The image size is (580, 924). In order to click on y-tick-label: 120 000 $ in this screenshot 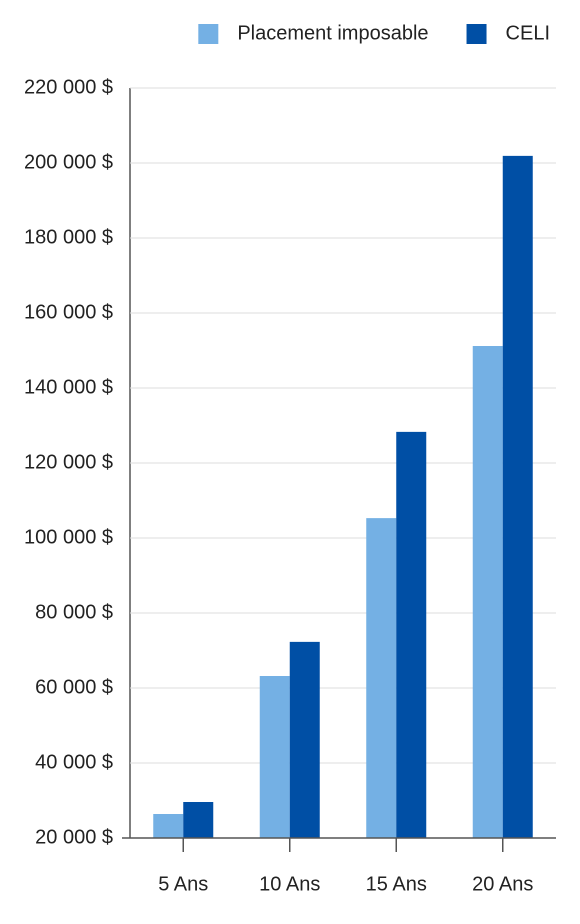, I will do `click(68, 462)`.